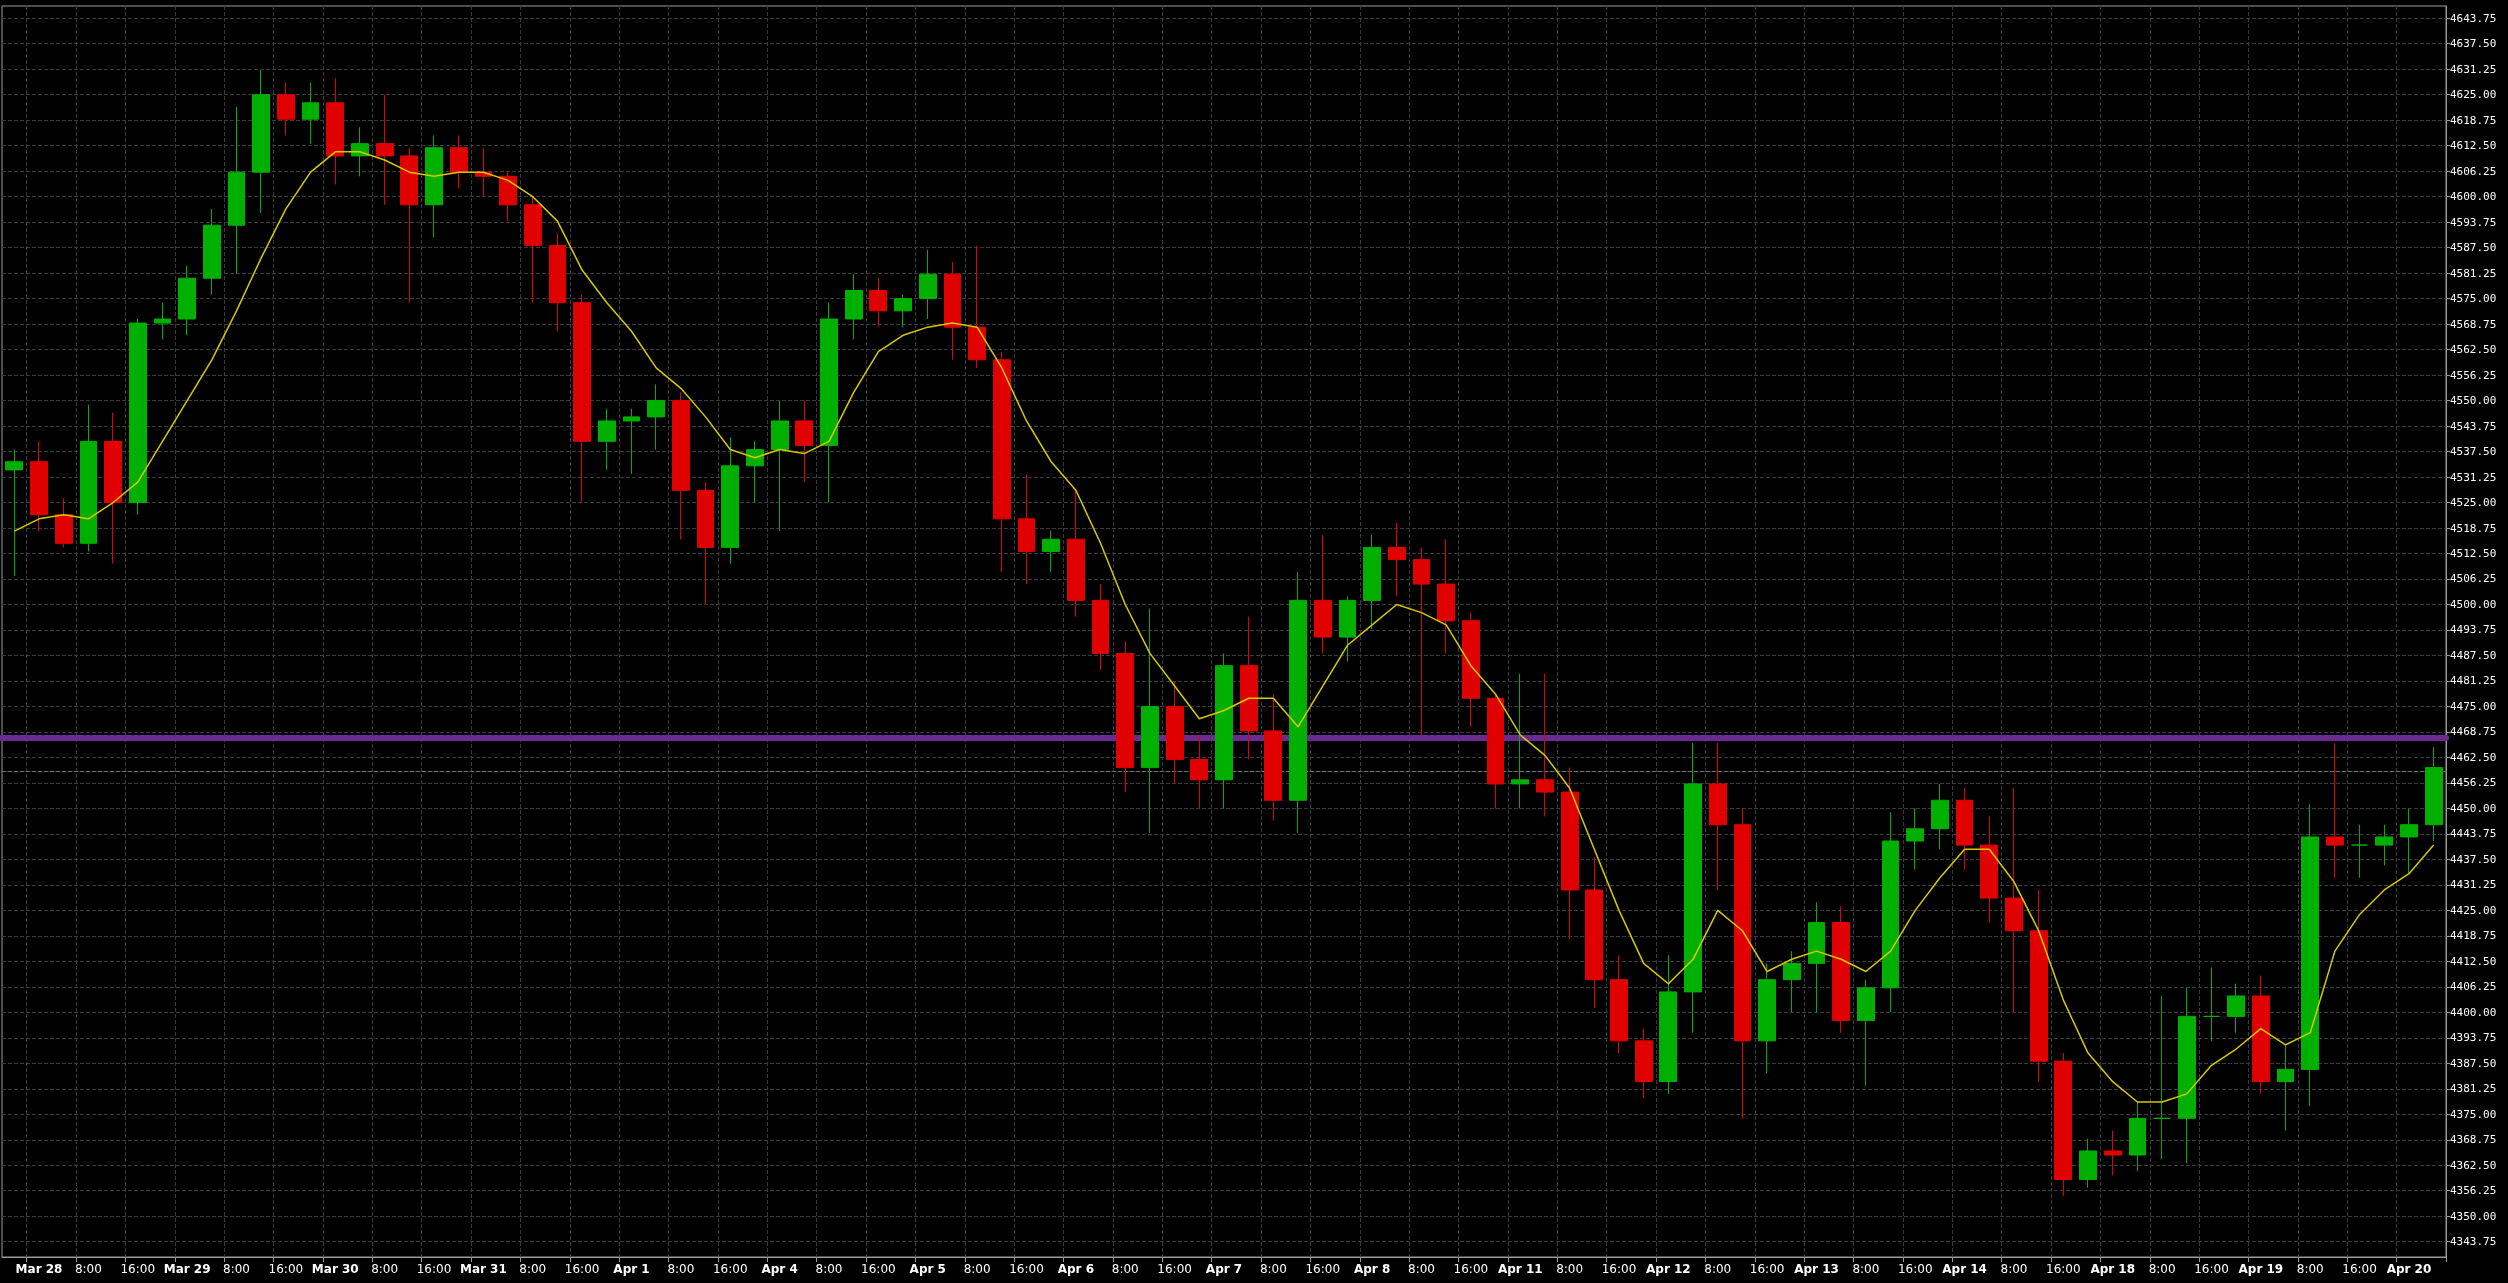 Image resolution: width=2508 pixels, height=1283 pixels. What do you see at coordinates (2473, 375) in the screenshot?
I see `y-tick-label: 4556.25` at bounding box center [2473, 375].